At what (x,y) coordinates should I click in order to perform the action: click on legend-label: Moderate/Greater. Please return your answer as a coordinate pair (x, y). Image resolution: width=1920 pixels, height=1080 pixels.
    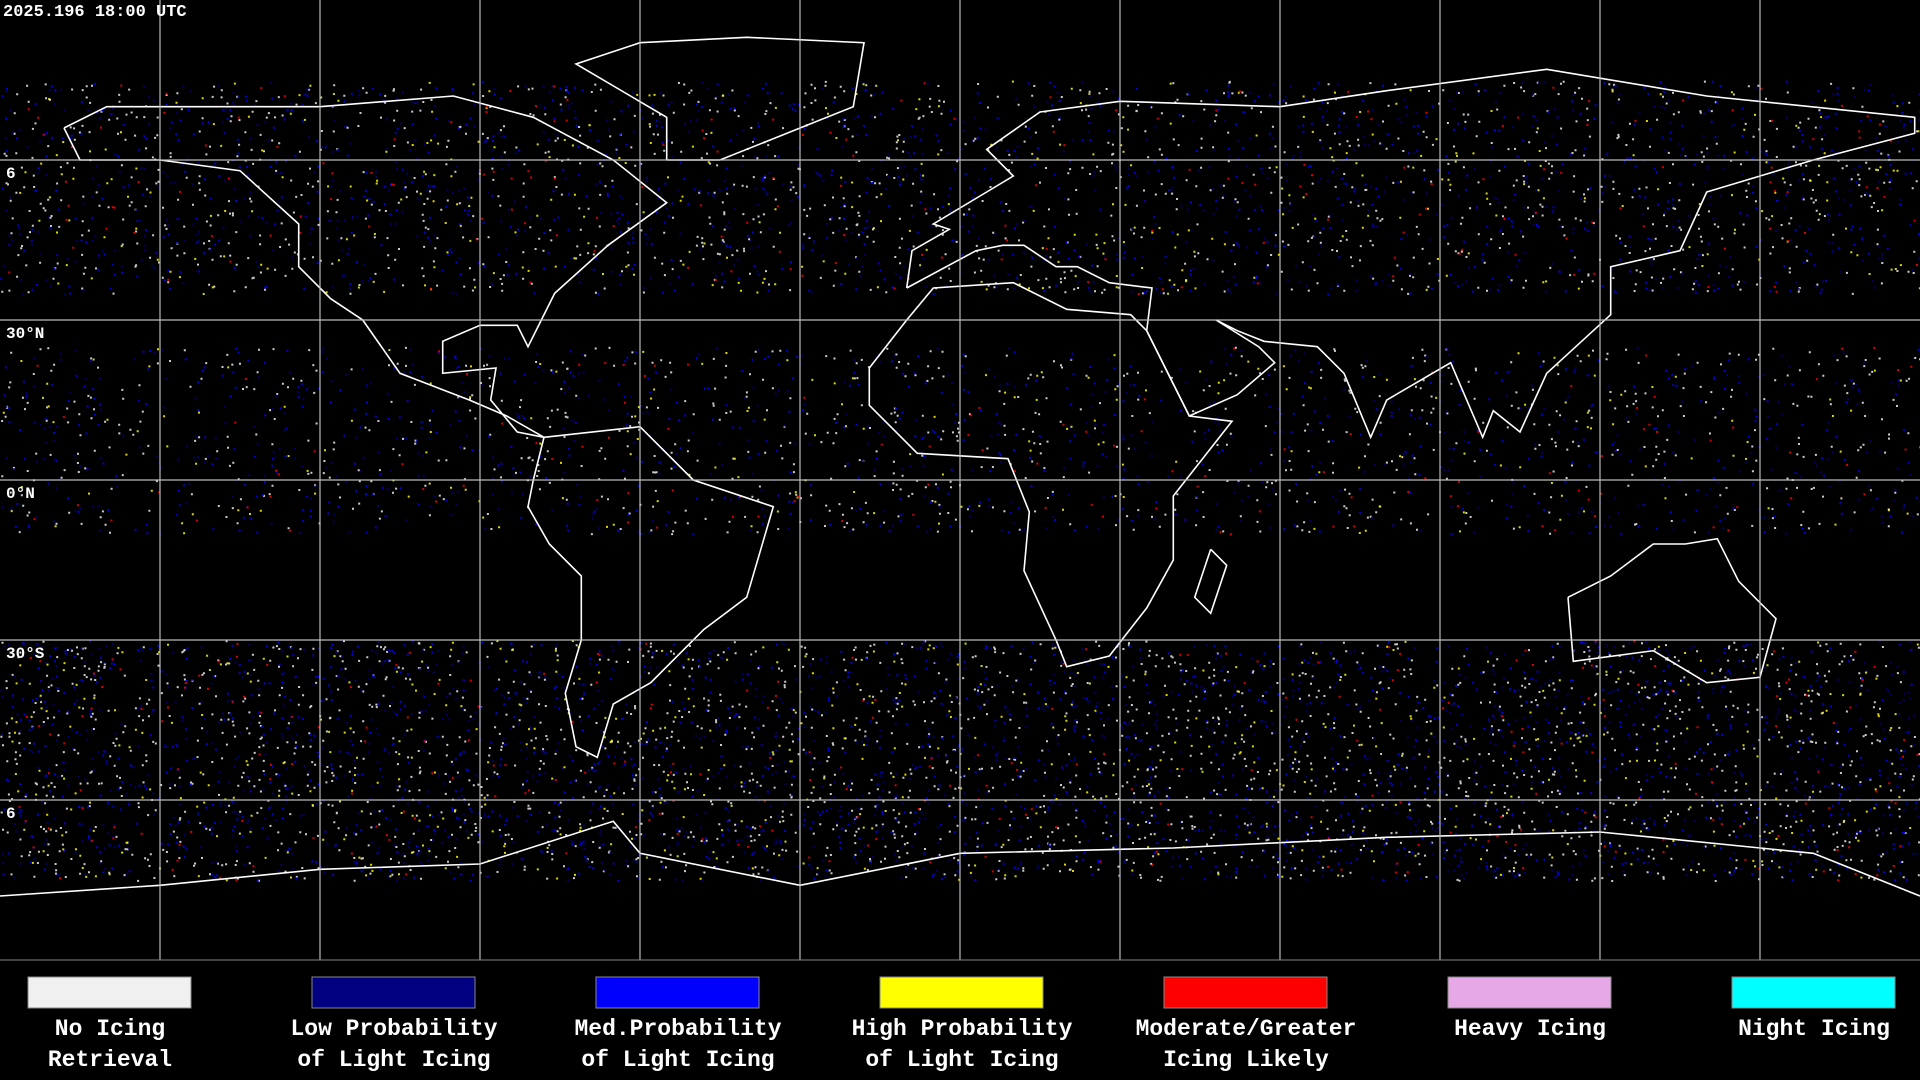
    Looking at the image, I should click on (1246, 1029).